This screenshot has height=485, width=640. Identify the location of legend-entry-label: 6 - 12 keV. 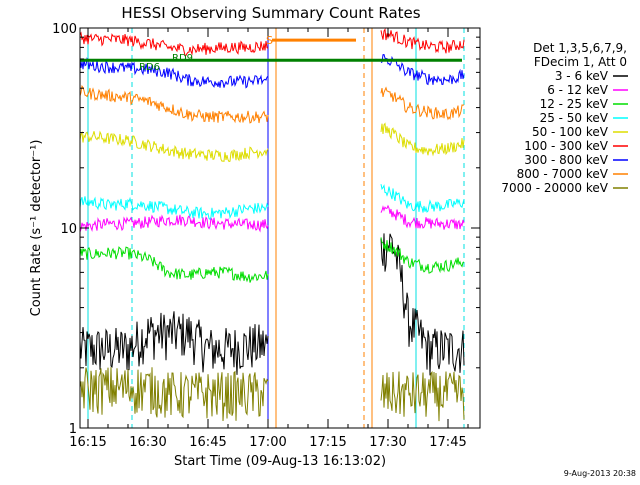
(578, 90).